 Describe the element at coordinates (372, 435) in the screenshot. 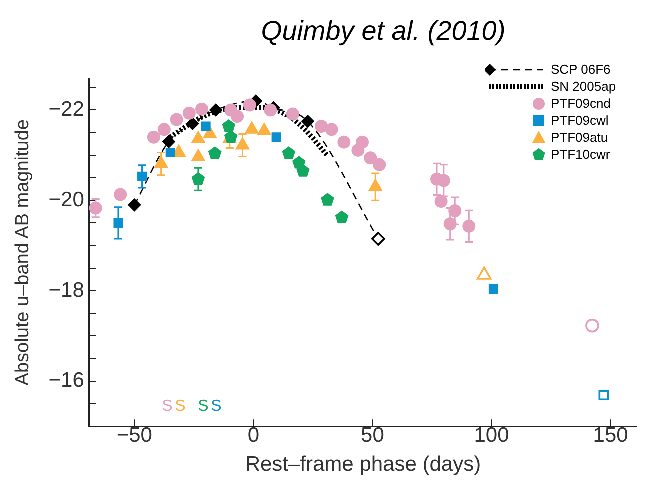

I see `x-tick-label: 50` at that location.